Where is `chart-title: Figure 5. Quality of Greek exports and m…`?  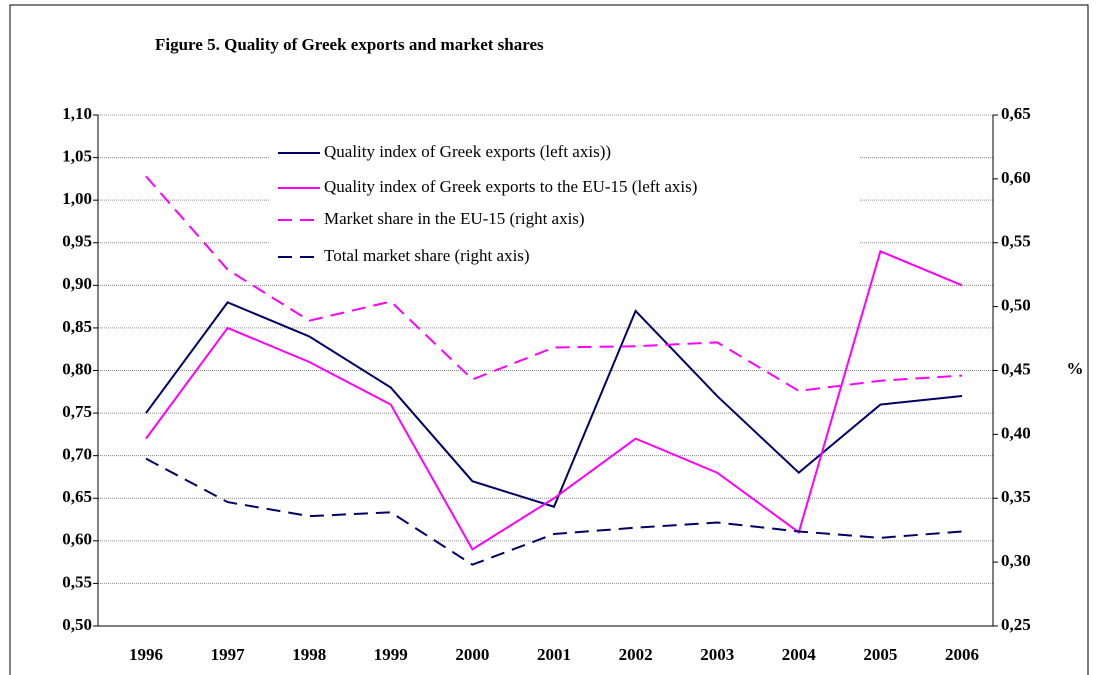
chart-title: Figure 5. Quality of Greek exports and m… is located at coordinates (349, 44).